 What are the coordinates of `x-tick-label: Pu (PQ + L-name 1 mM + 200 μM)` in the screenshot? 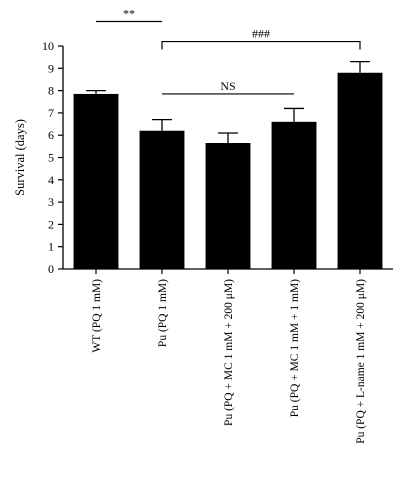 It's located at (361, 361).